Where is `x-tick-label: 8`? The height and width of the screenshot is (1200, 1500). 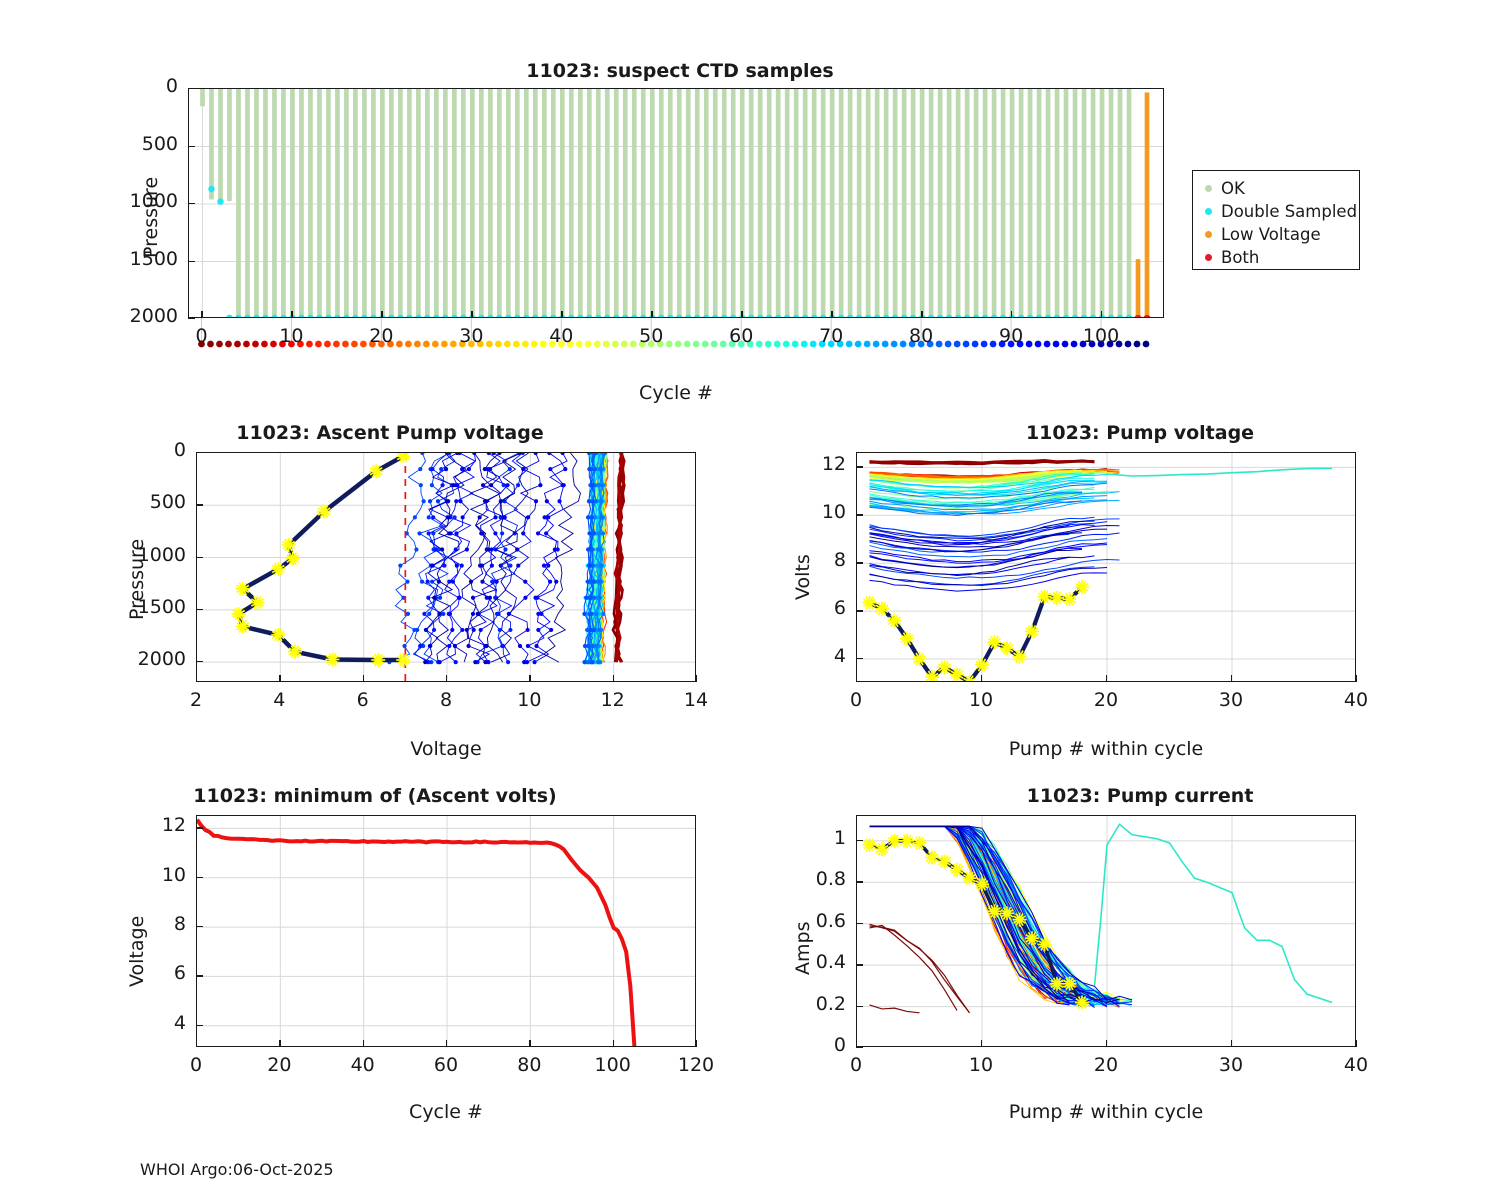
x-tick-label: 8 is located at coordinates (446, 700).